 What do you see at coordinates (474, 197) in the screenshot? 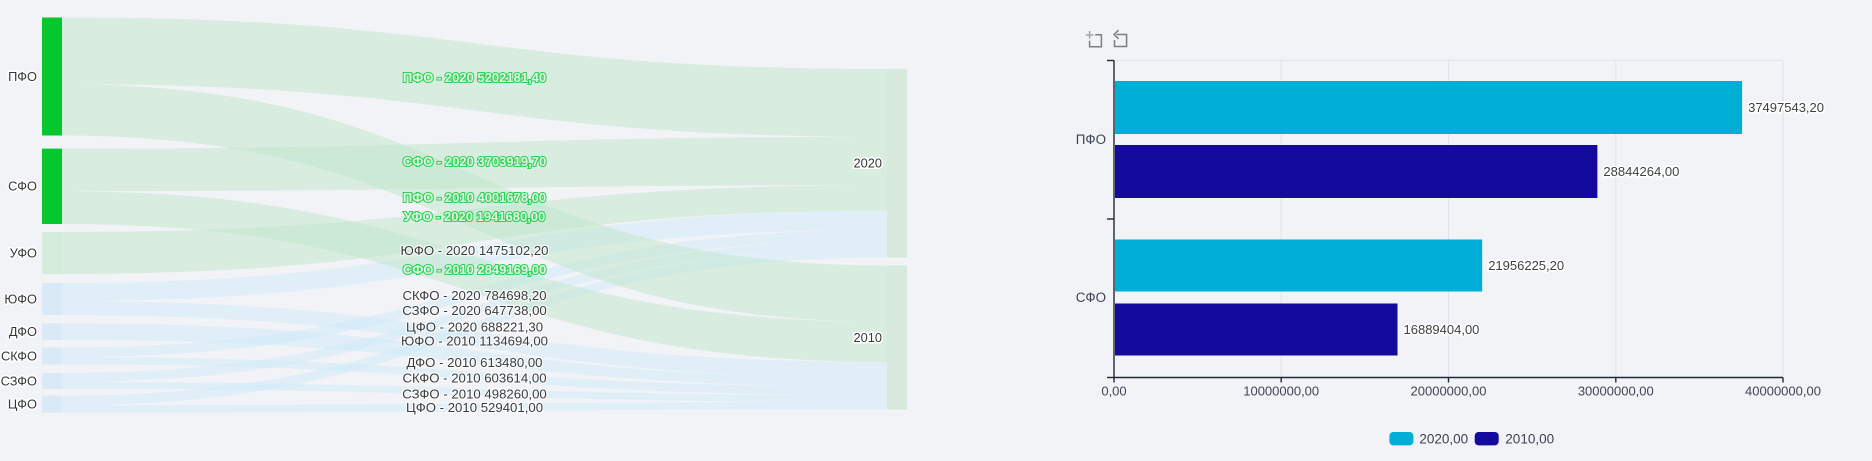
I see `svg-text: ПФО - 2010 4001678,00` at bounding box center [474, 197].